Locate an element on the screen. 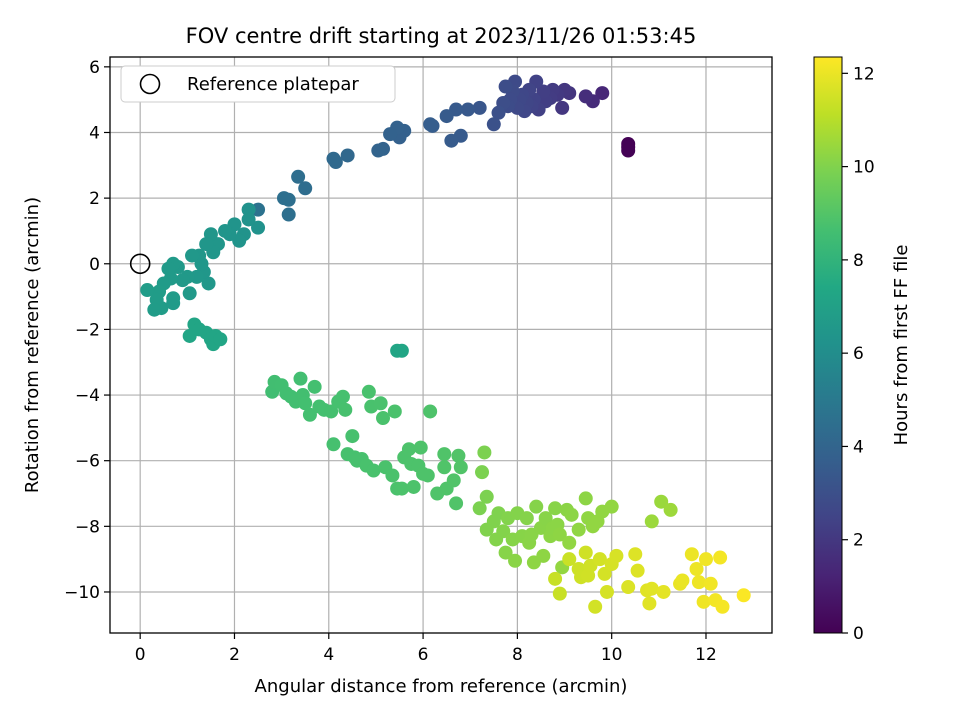 The width and height of the screenshot is (960, 724). x-tick-label: 4 is located at coordinates (328, 655).